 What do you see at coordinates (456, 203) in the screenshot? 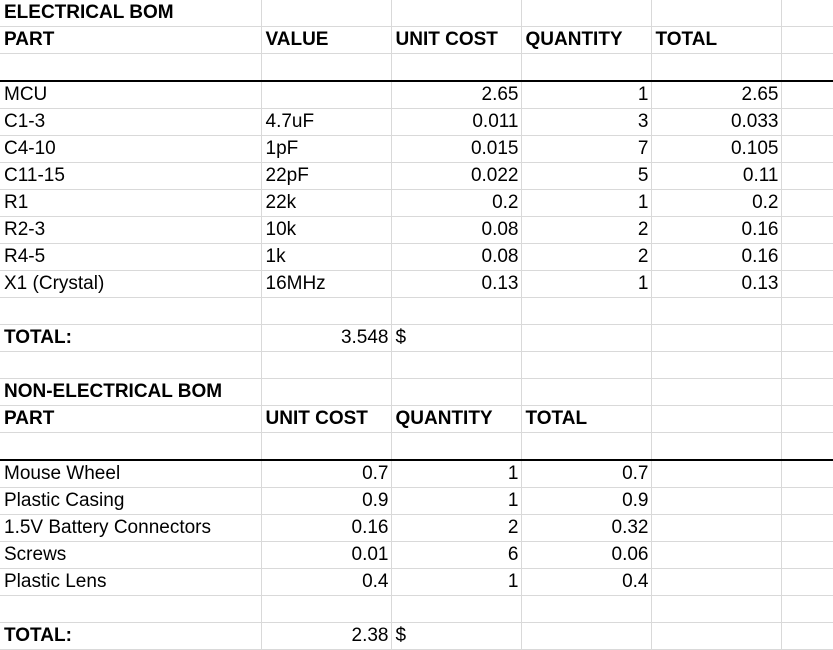
I see `unit-cost-cell: 0.2` at bounding box center [456, 203].